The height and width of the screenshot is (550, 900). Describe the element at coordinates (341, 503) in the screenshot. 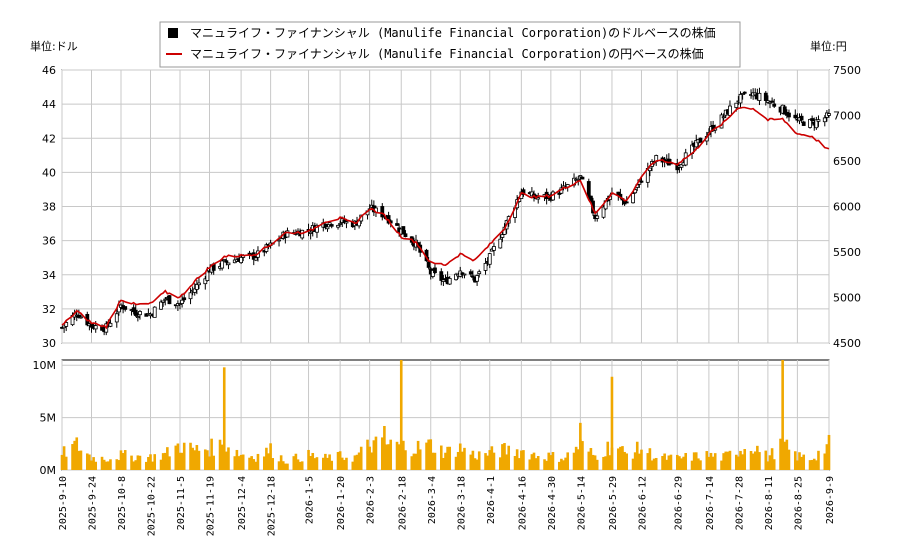

I see `x-tick-label: 2026-1-20` at that location.